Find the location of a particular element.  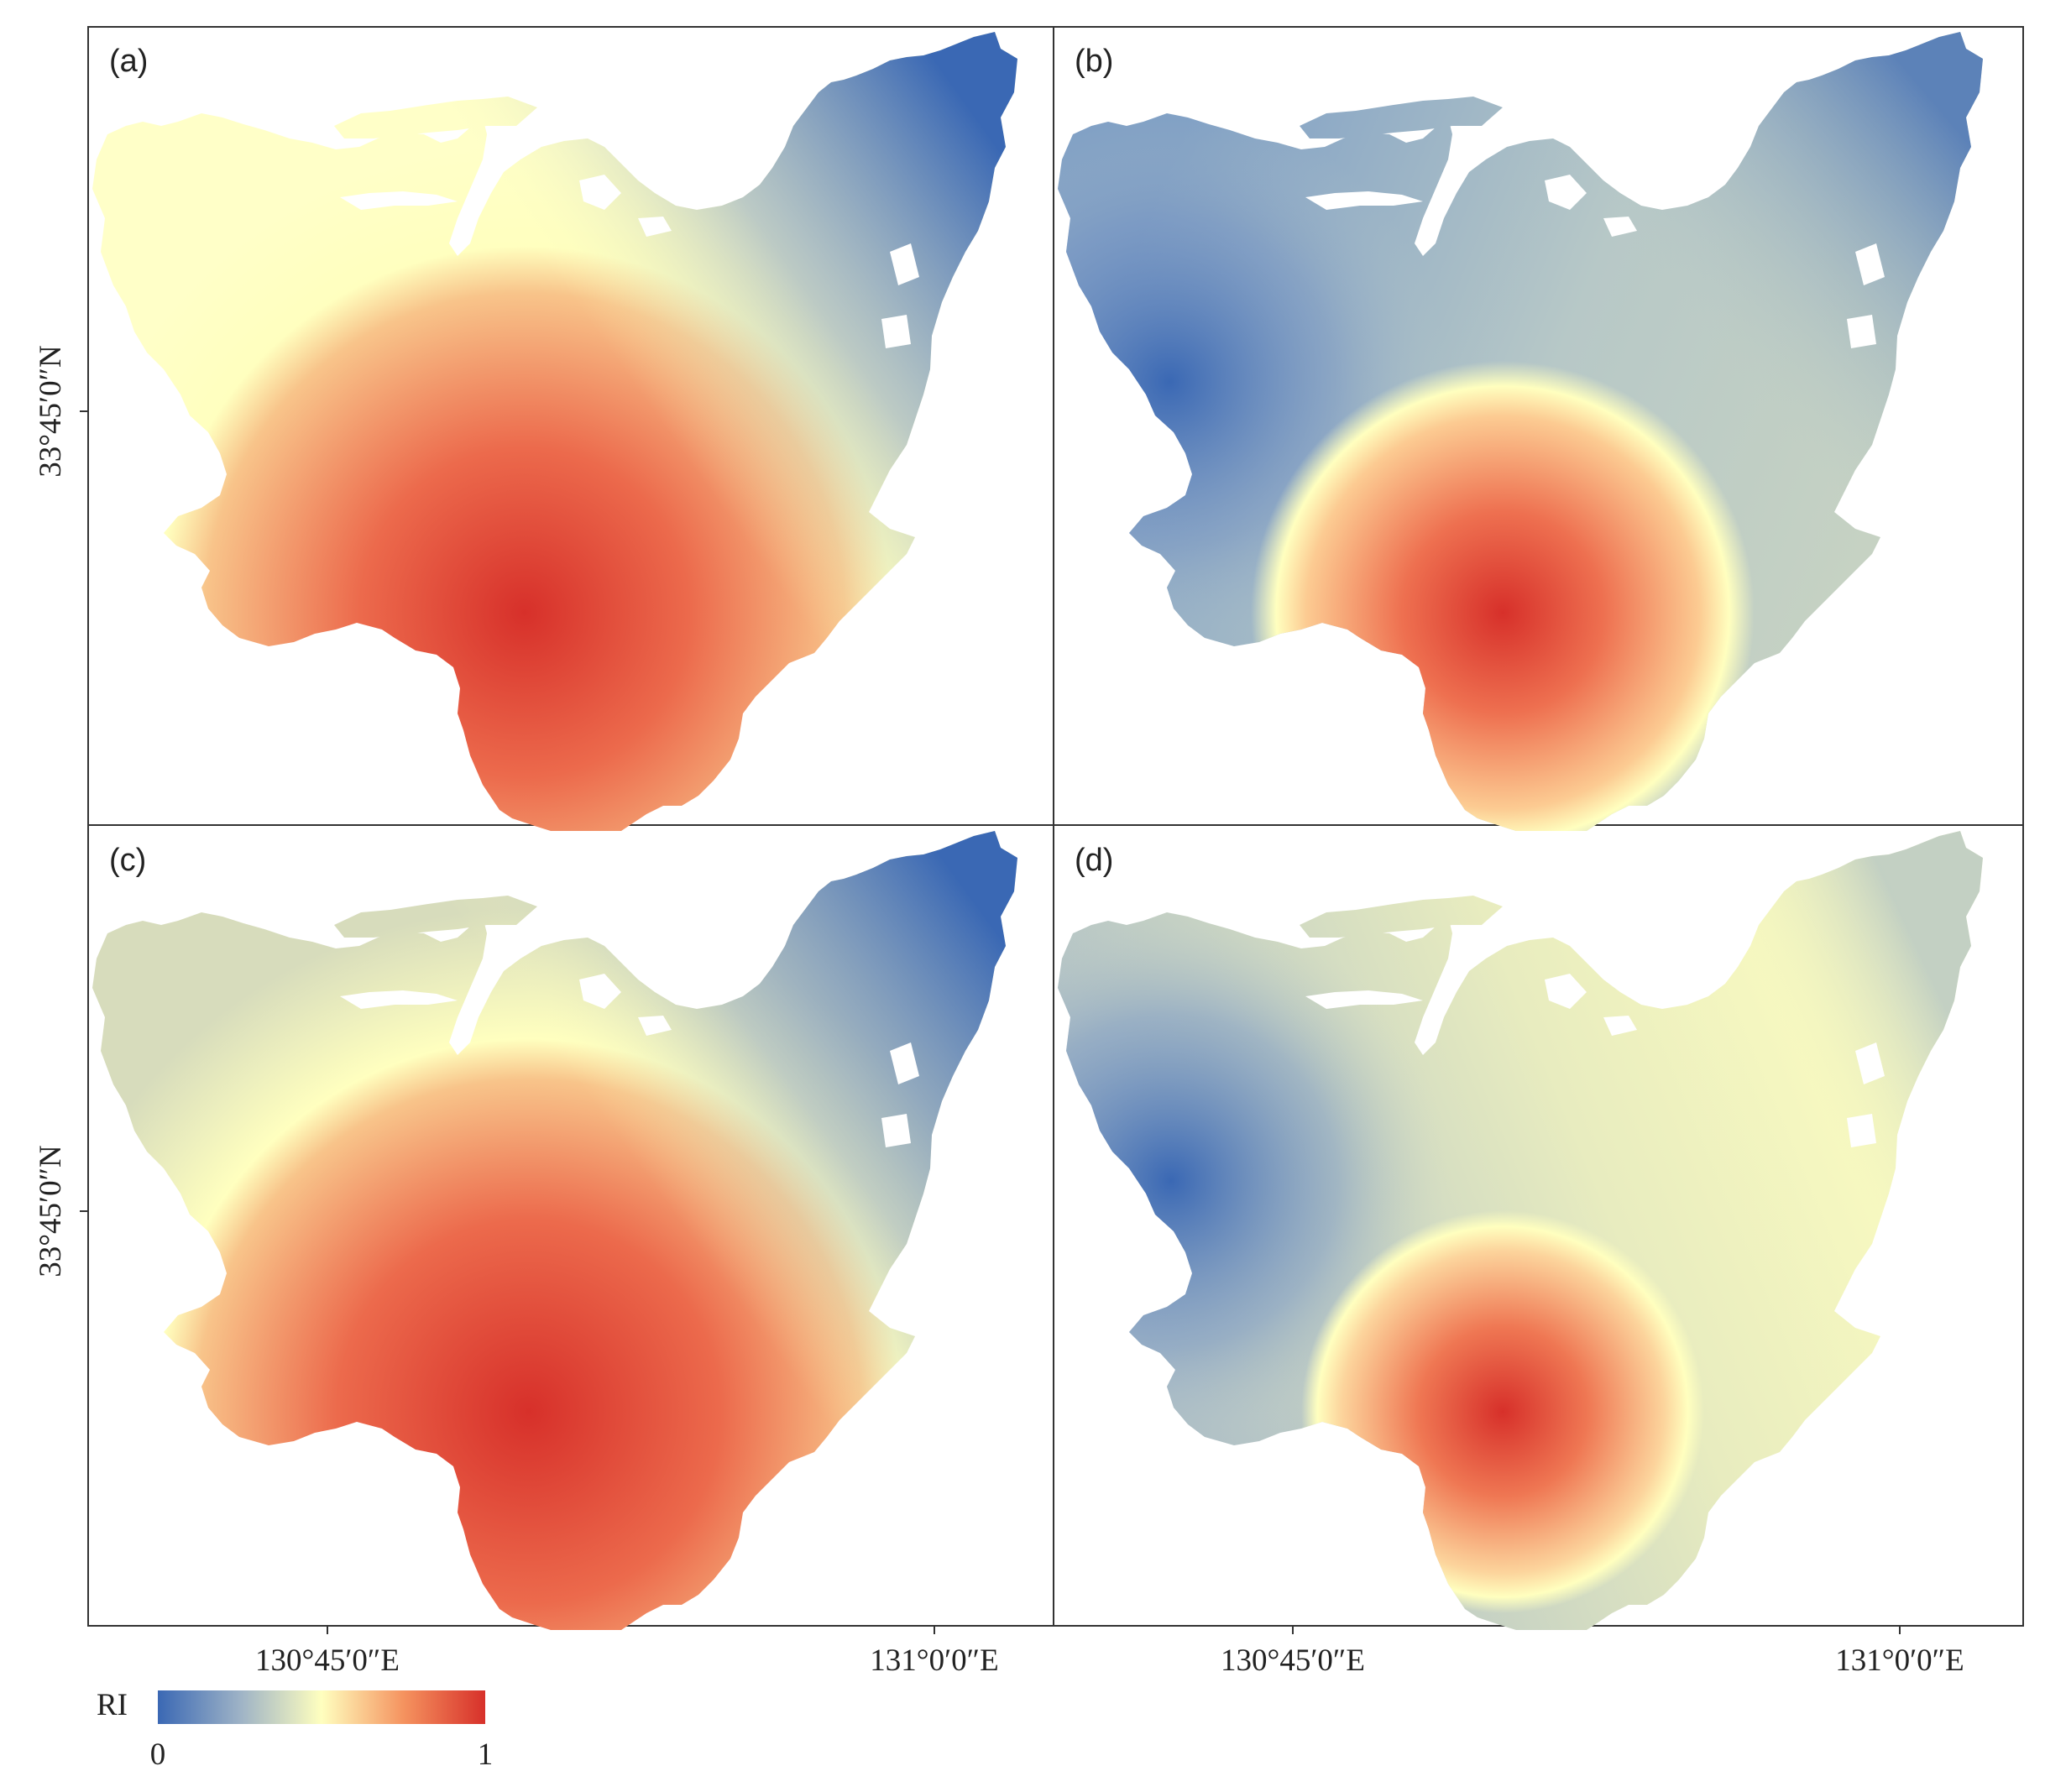

longitude-label-4: 131°0′0″E is located at coordinates (1899, 1660).